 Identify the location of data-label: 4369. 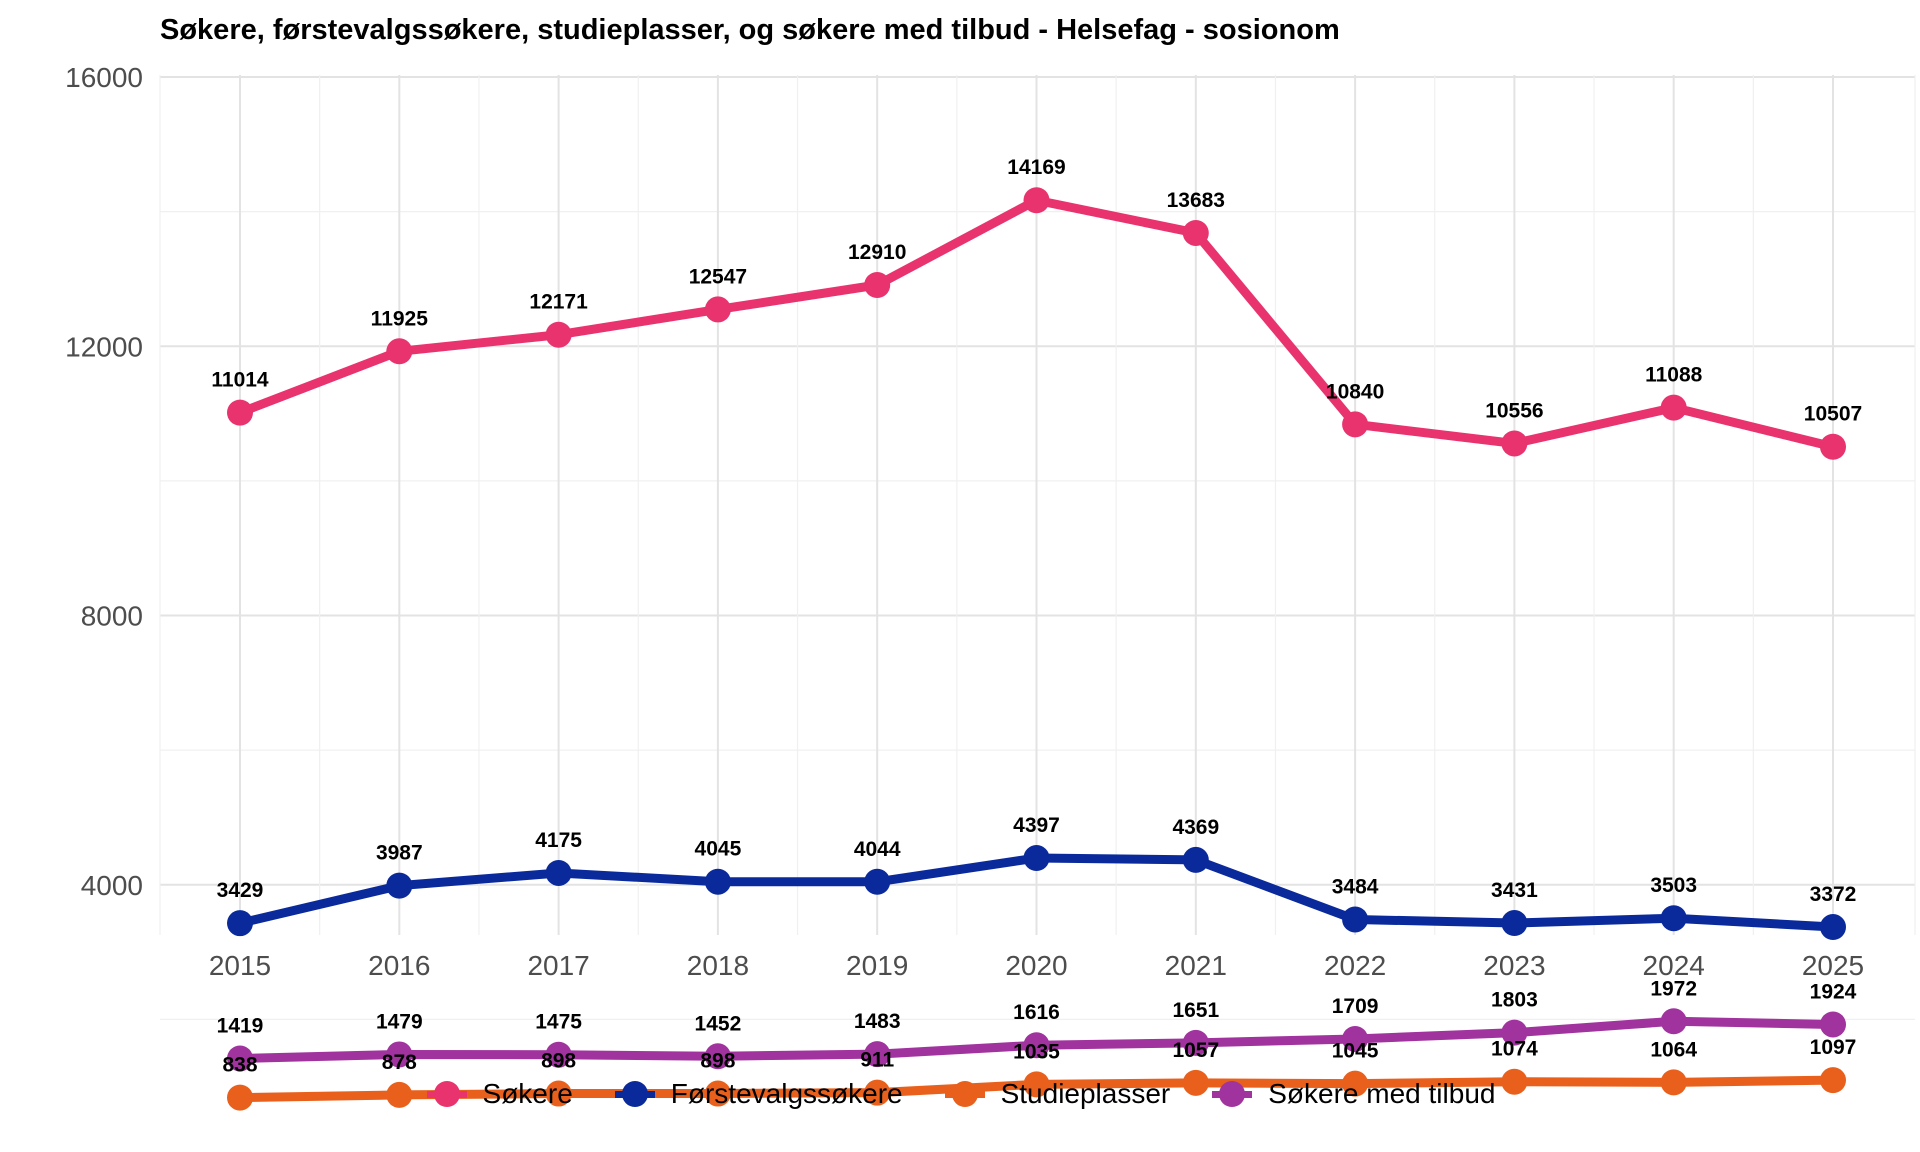
(1195, 827).